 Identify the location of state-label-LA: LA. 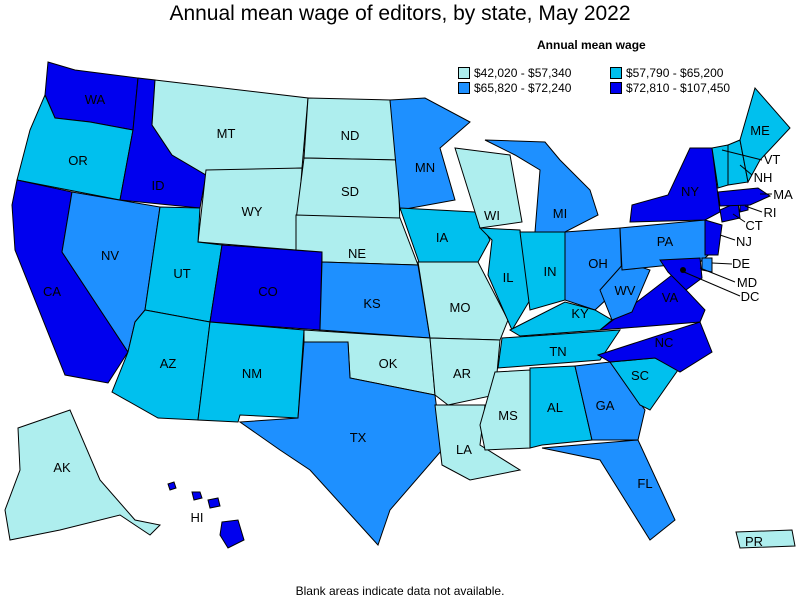
(464, 449).